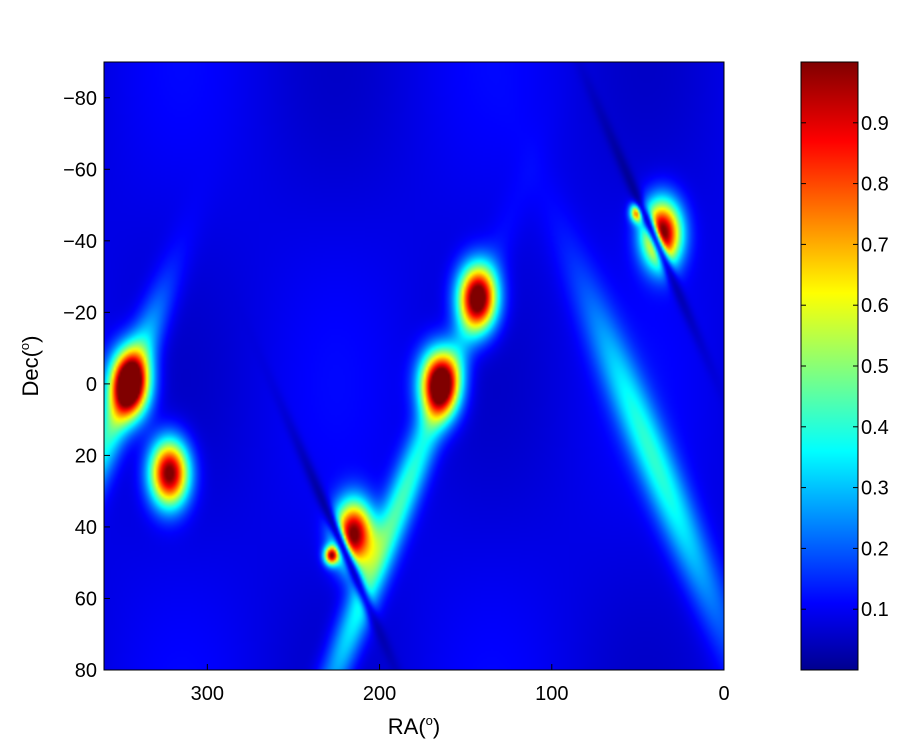 The width and height of the screenshot is (910, 747). I want to click on x-tick-label: 200, so click(379, 694).